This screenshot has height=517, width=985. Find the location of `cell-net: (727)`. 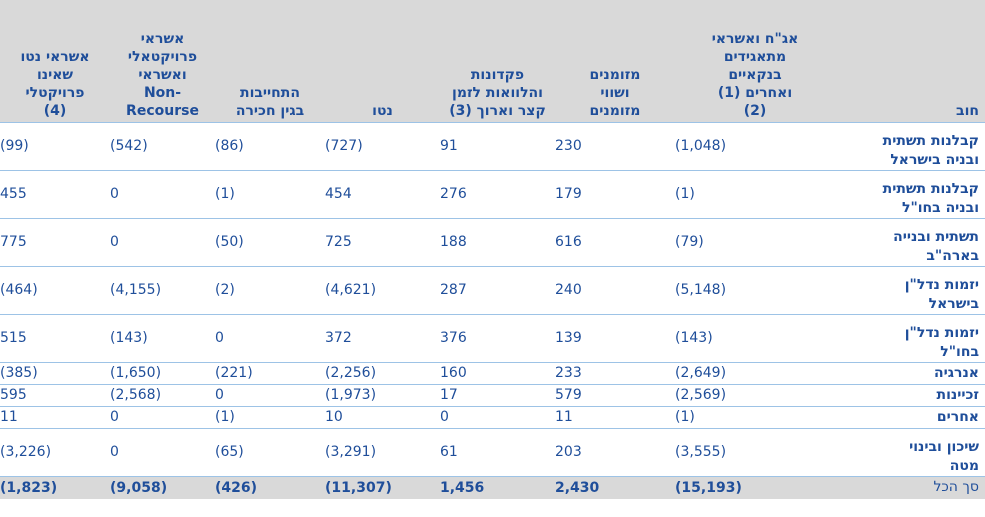

cell-net: (727) is located at coordinates (382, 145).